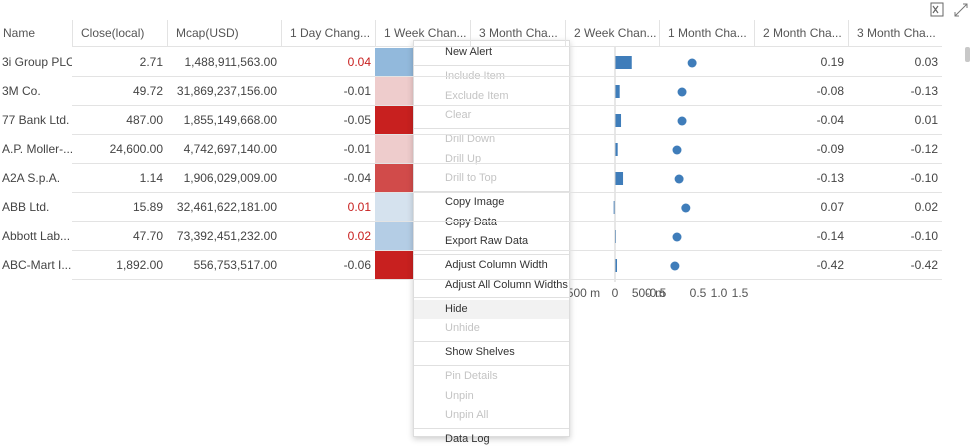 This screenshot has width=975, height=447. Describe the element at coordinates (19, 33) in the screenshot. I see `column-header: Name` at that location.